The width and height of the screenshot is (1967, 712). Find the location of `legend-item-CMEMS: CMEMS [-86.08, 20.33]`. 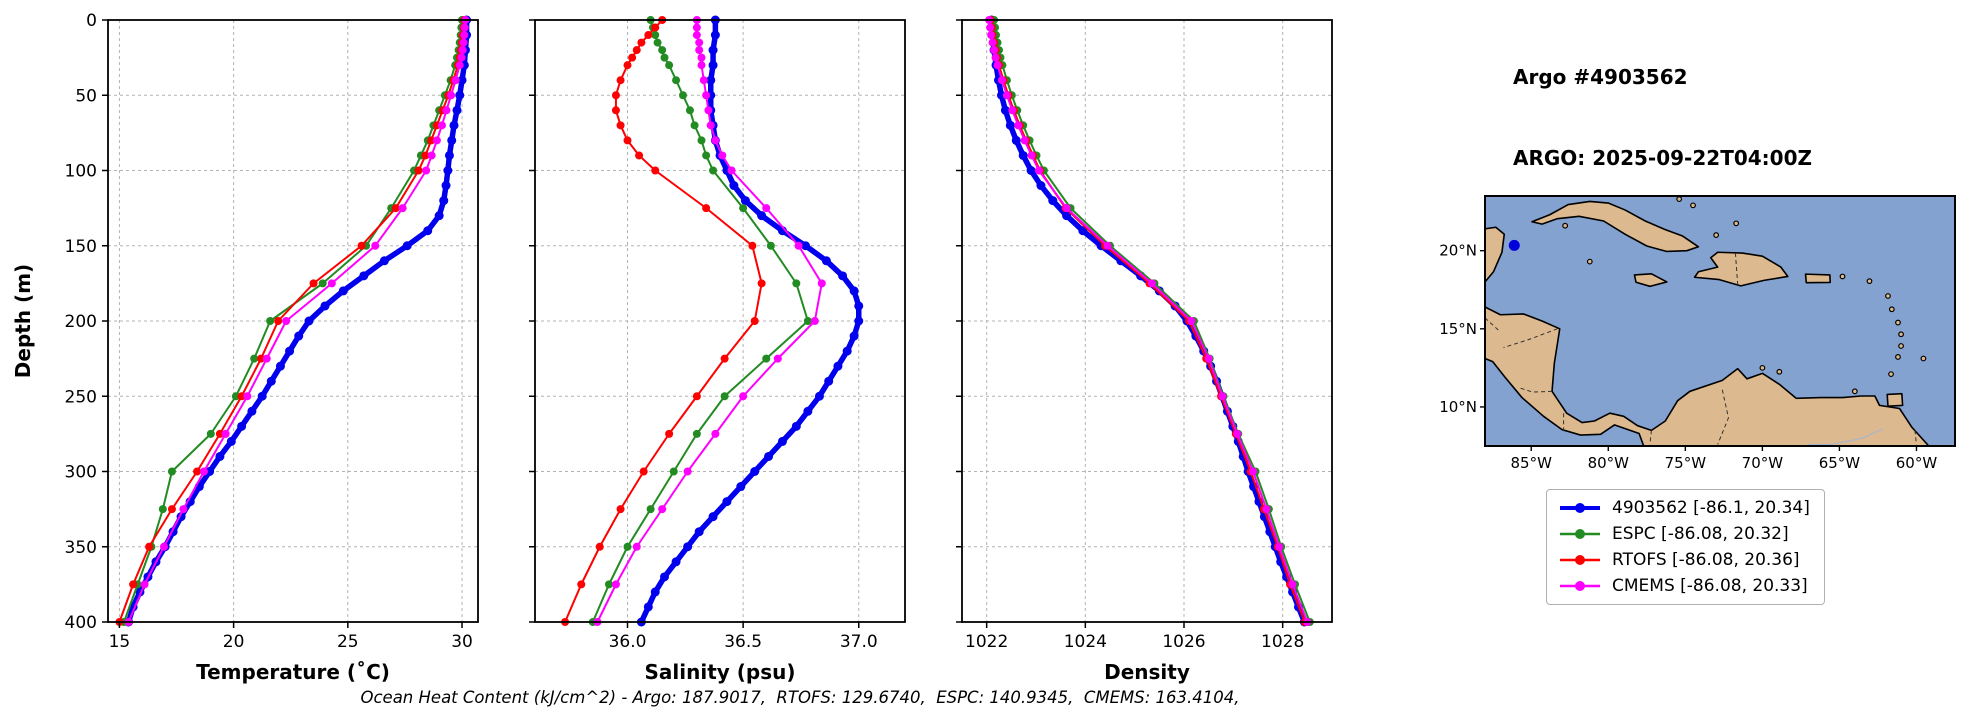

legend-item-CMEMS: CMEMS [-86.08, 20.33] is located at coordinates (1683, 586).